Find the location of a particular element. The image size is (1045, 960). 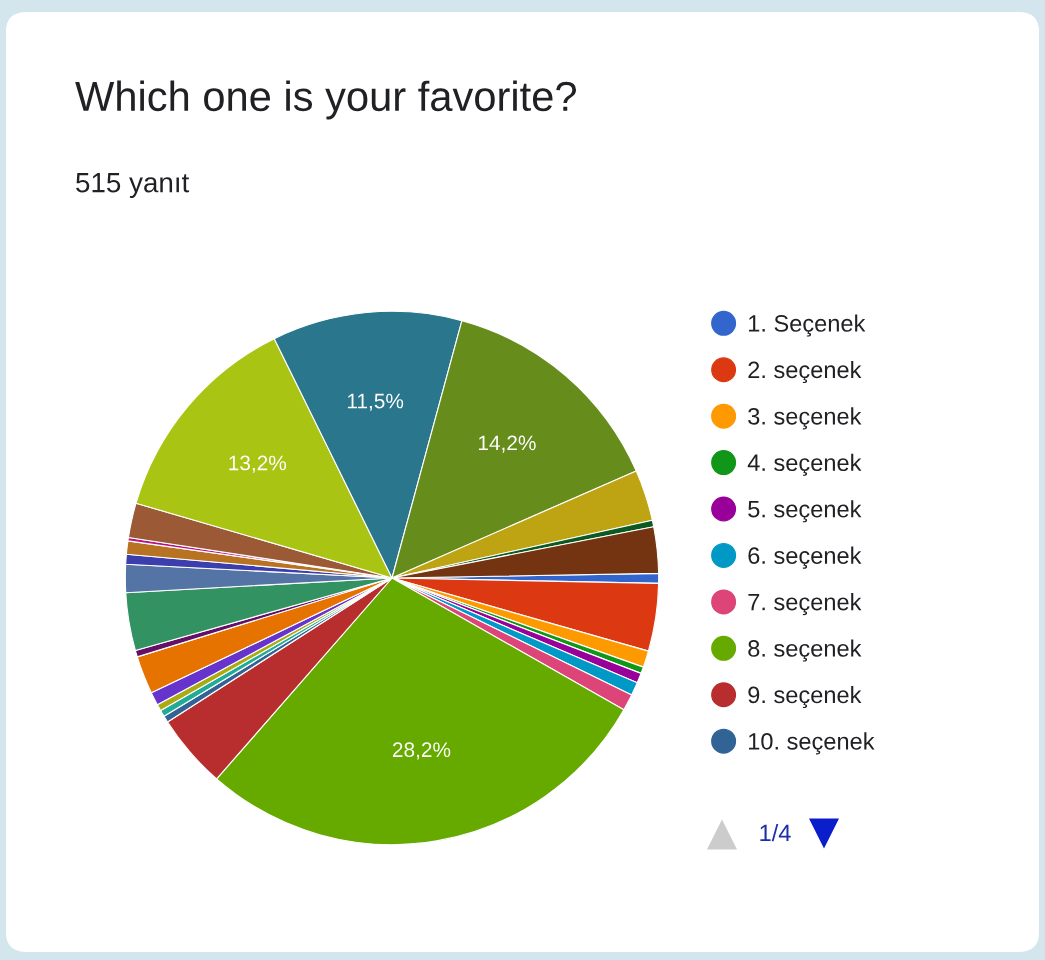

legend-label: 7. seçenek is located at coordinates (805, 604).